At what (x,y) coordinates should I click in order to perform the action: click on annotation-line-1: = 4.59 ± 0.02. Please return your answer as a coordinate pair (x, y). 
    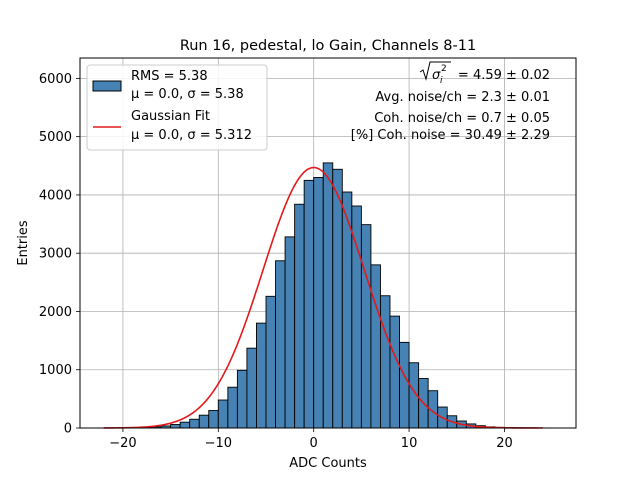
    Looking at the image, I should click on (504, 75).